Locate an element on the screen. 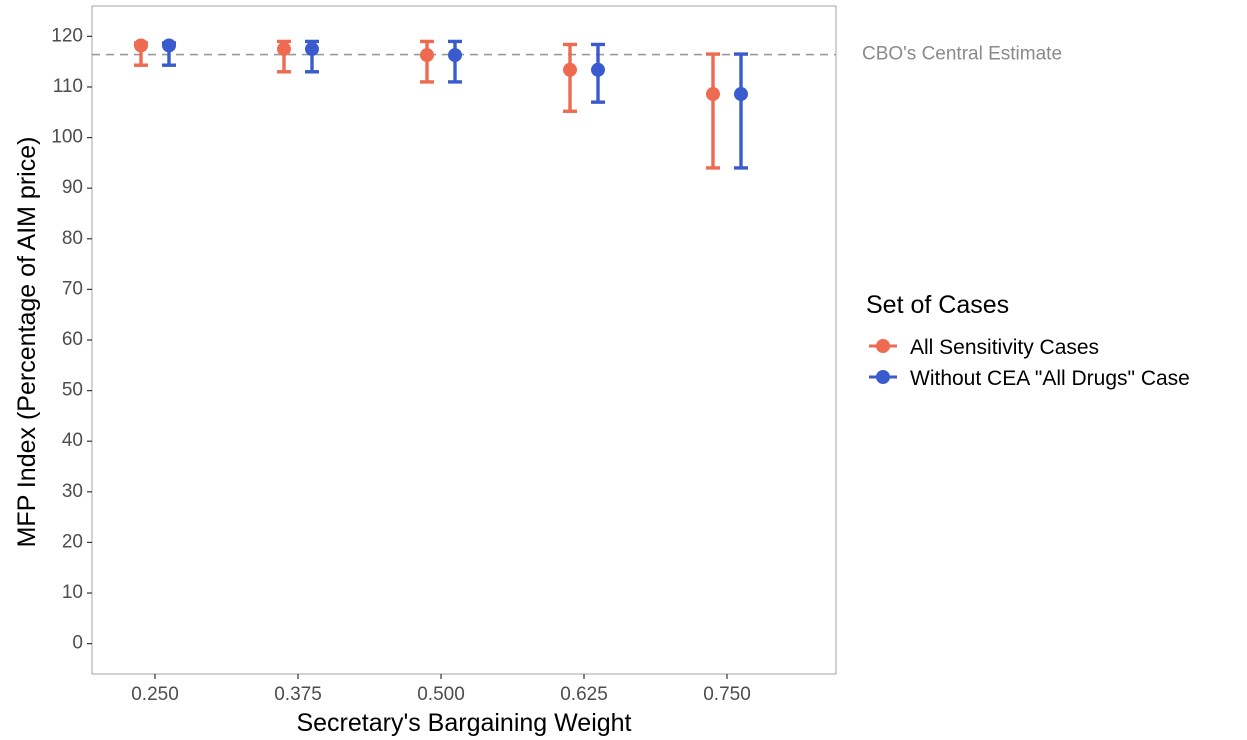 This screenshot has height=740, width=1247. reference-line-label: CBO's Central Estimate is located at coordinates (962, 54).